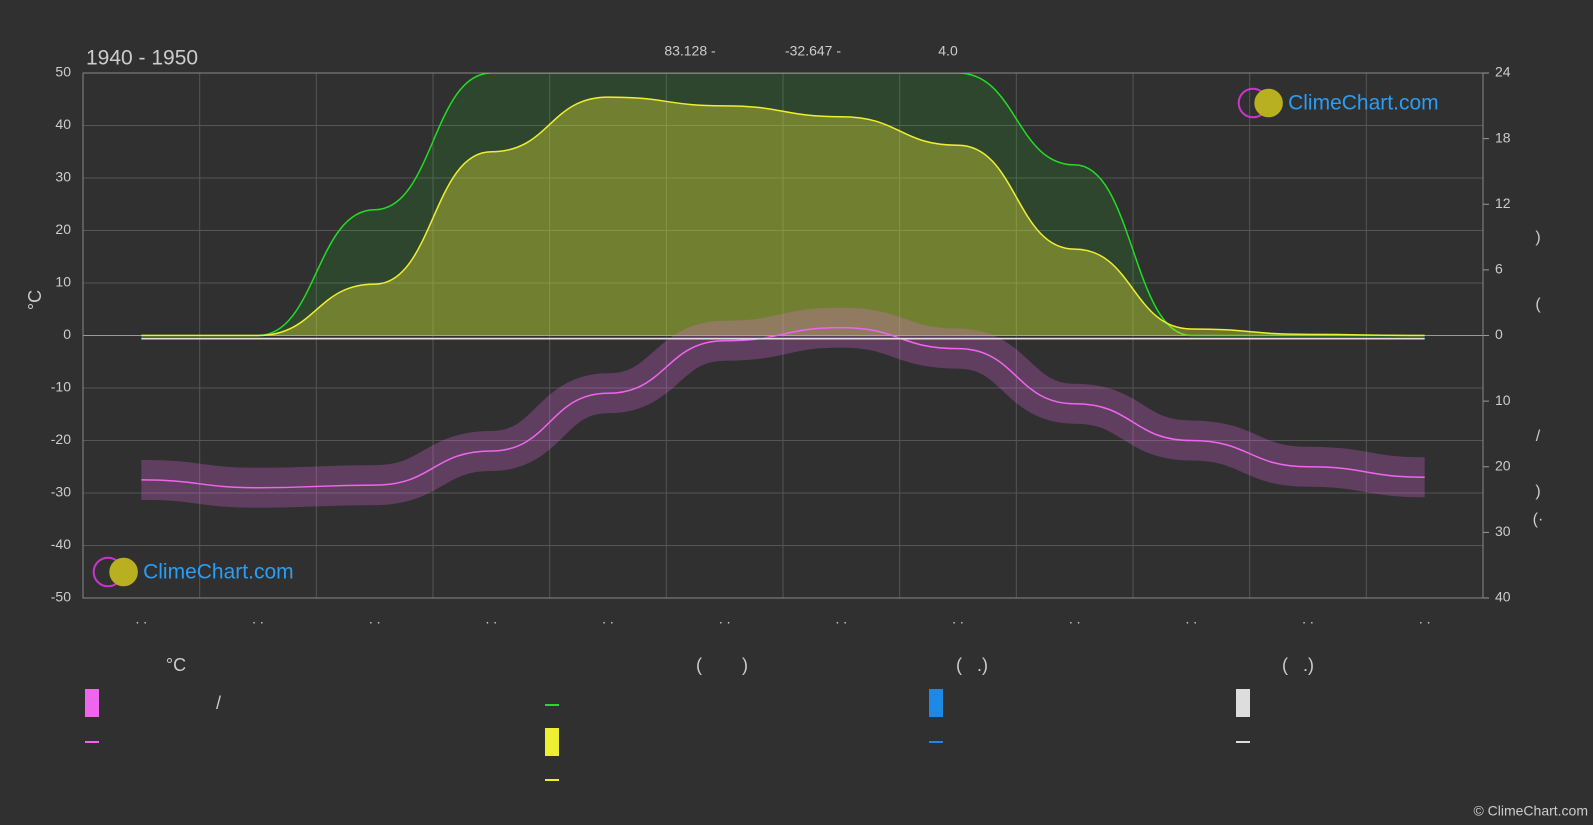 Image resolution: width=1593 pixels, height=825 pixels. I want to click on y2-axis-label: /, so click(1538, 436).